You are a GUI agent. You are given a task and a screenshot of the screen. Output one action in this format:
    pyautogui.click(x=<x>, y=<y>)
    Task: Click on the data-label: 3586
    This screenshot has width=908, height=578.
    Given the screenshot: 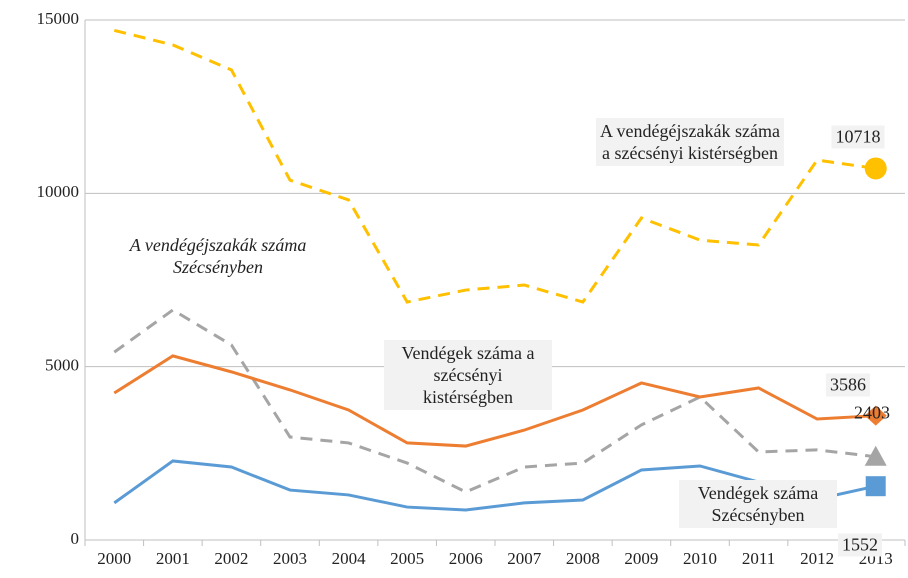 What is the action you would take?
    pyautogui.click(x=848, y=385)
    